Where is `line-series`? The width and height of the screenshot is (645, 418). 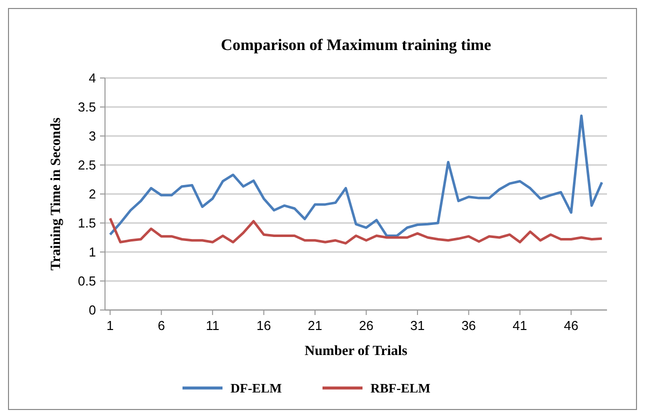
line-series is located at coordinates (356, 231).